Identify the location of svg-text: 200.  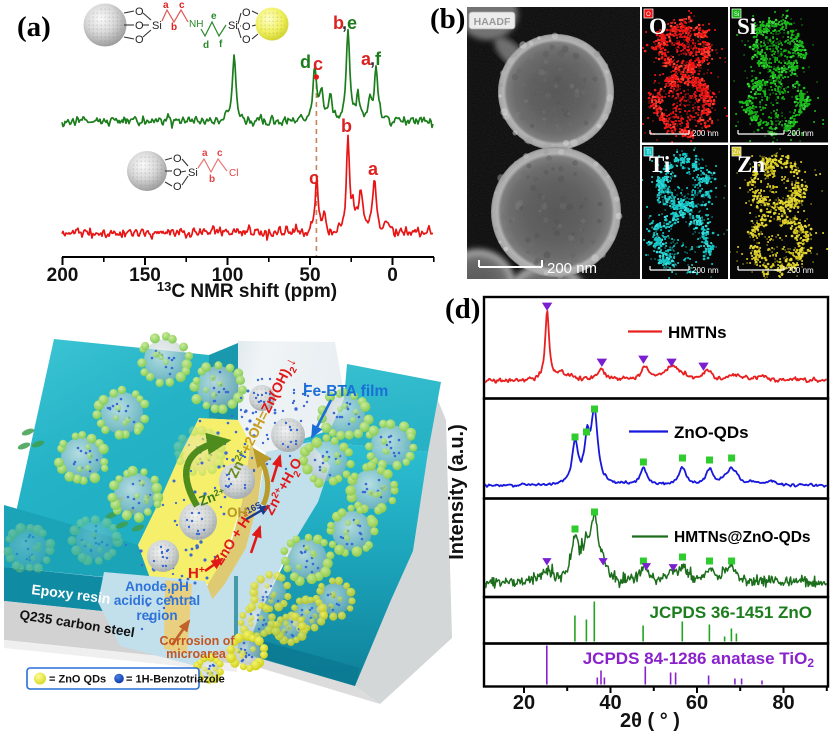
(63, 275).